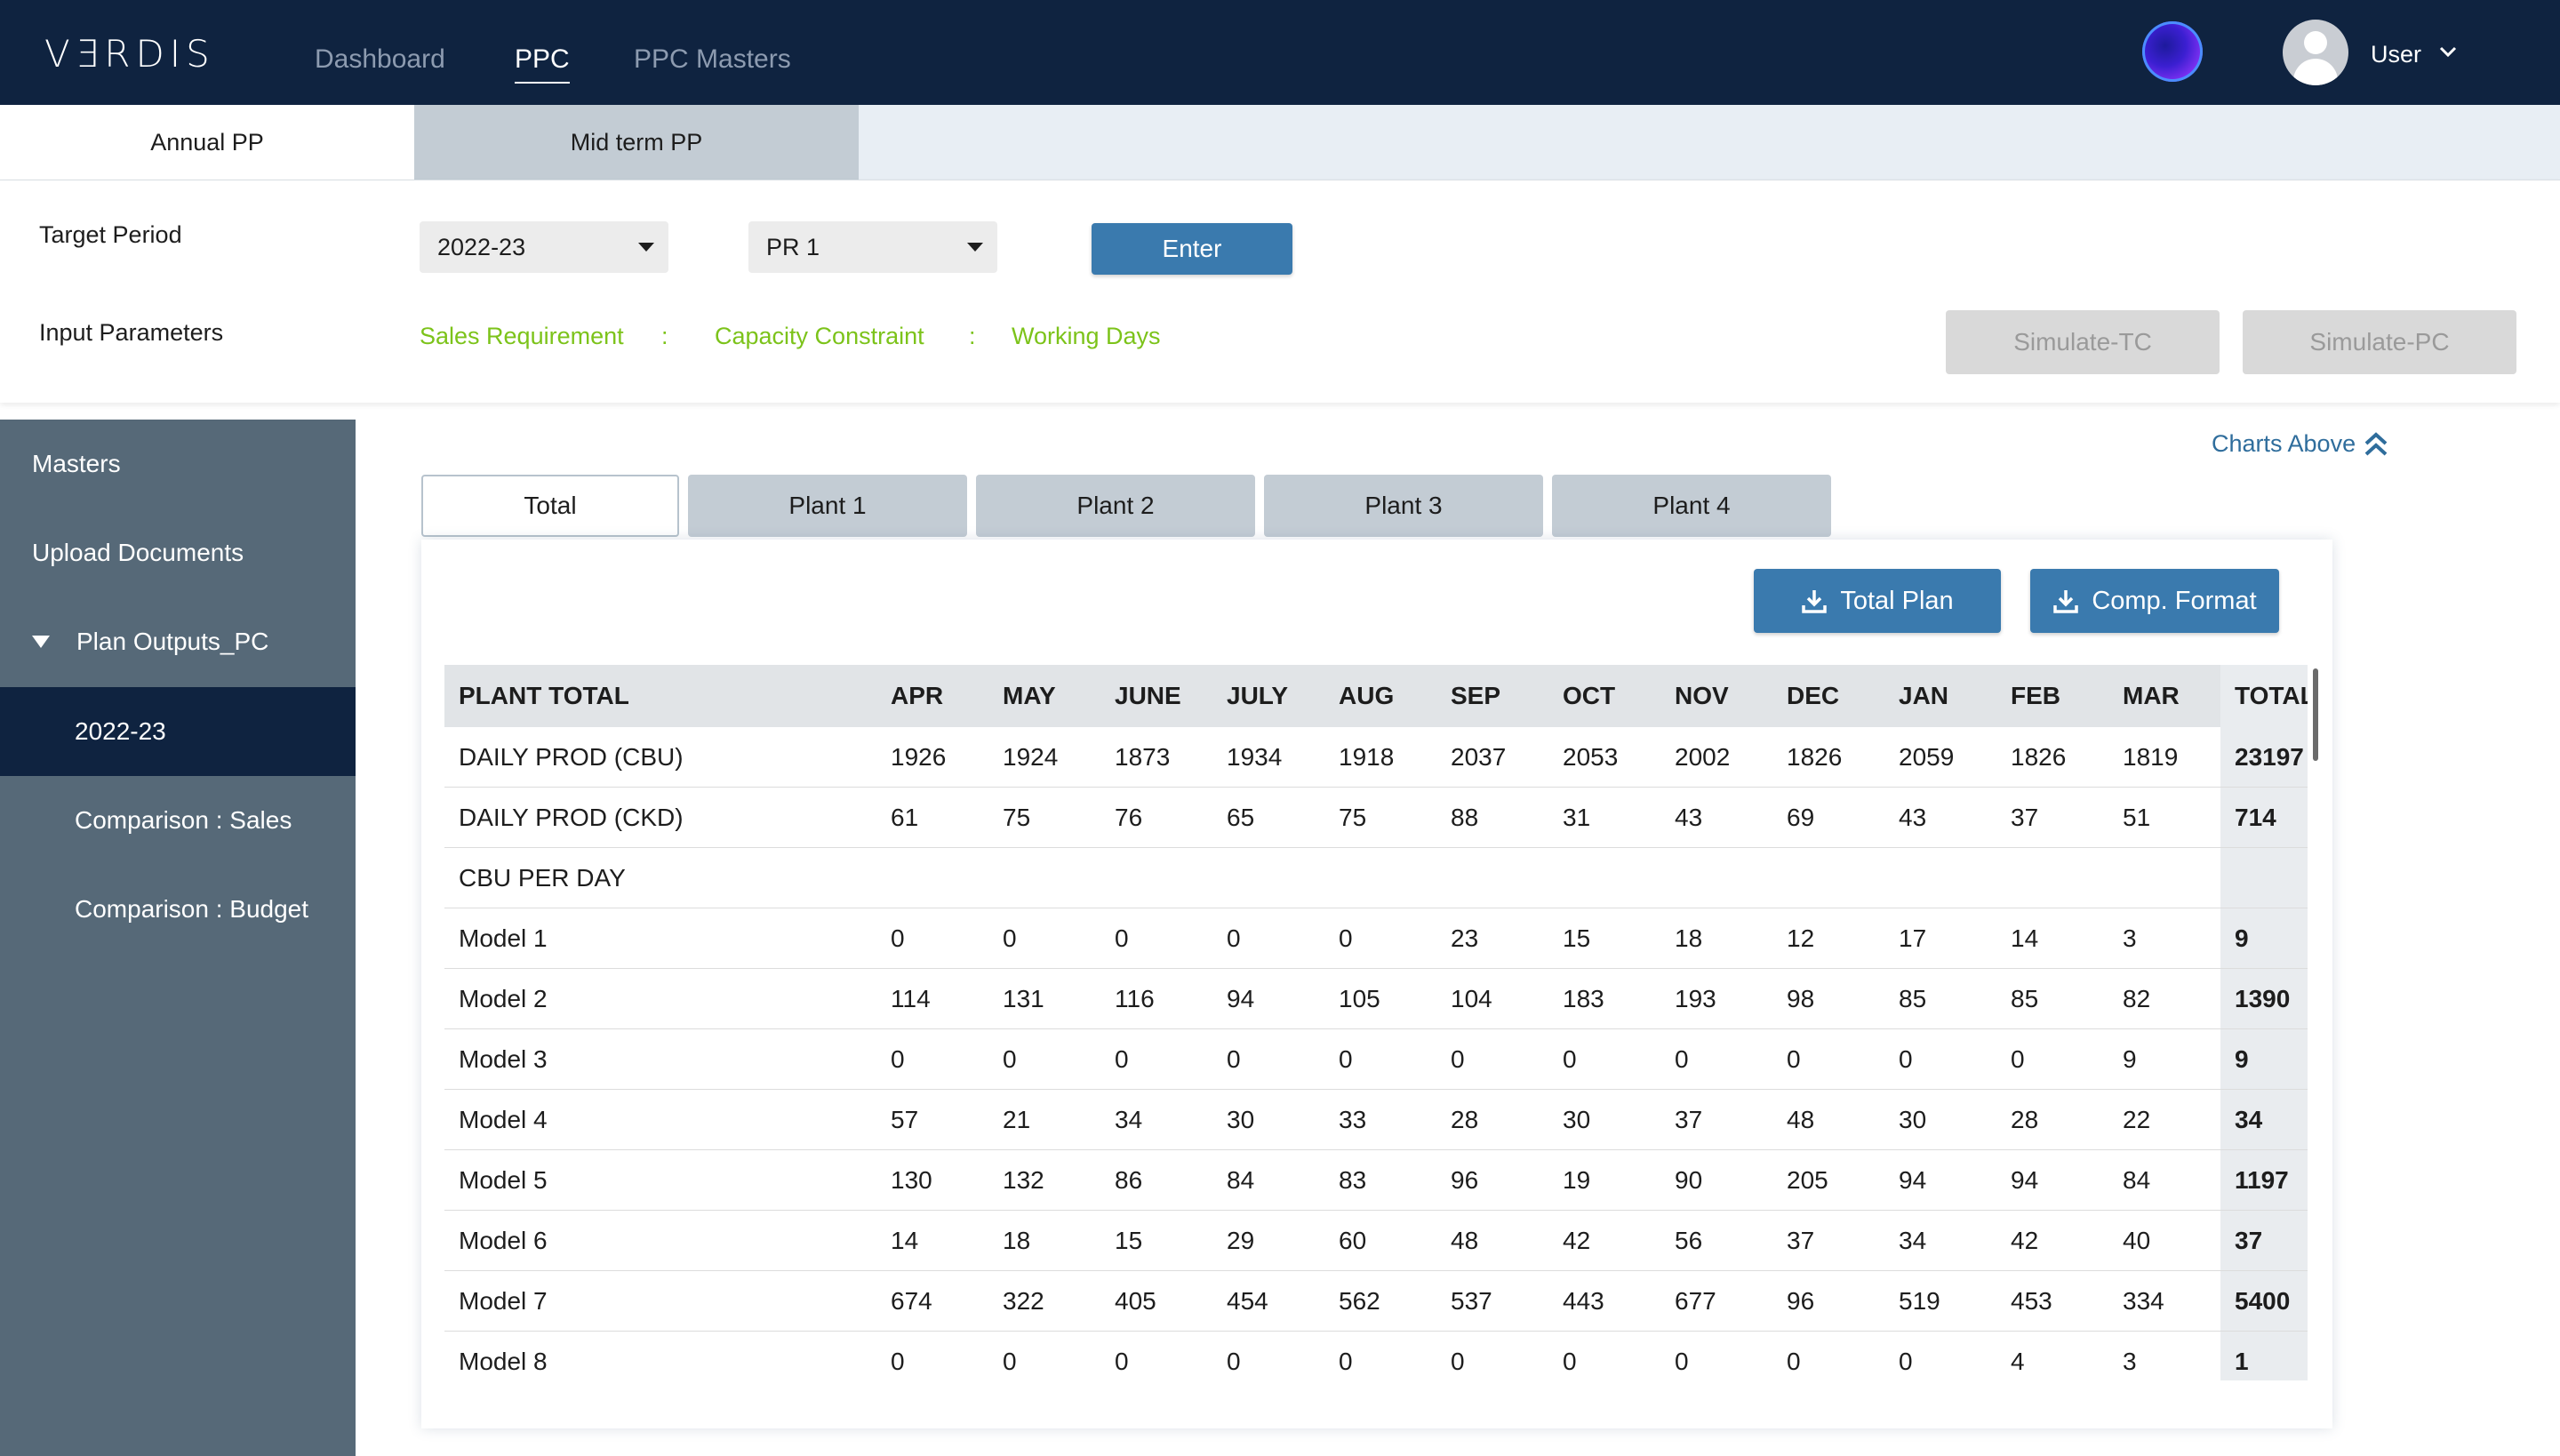 This screenshot has height=1456, width=2560. What do you see at coordinates (1156, 696) in the screenshot?
I see `column-header: JUNE` at bounding box center [1156, 696].